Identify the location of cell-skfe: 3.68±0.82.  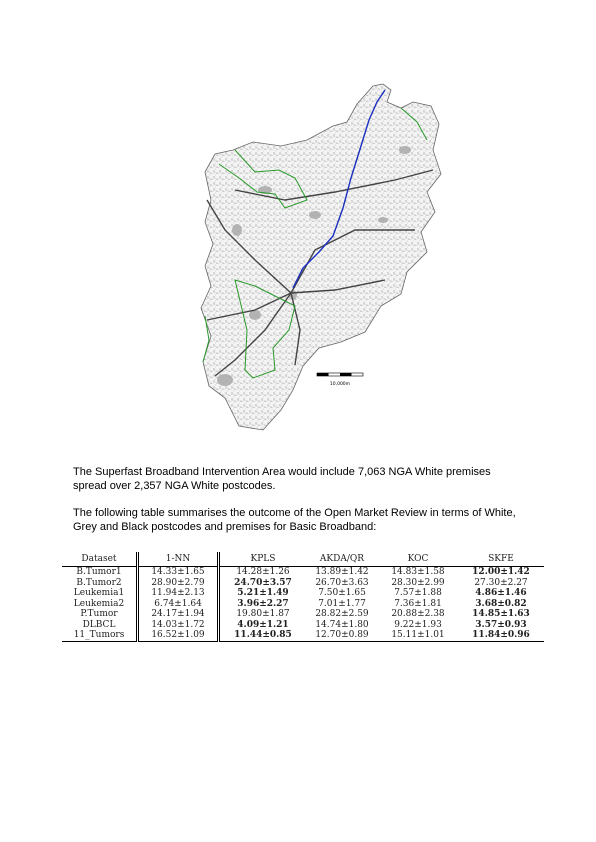
(501, 603).